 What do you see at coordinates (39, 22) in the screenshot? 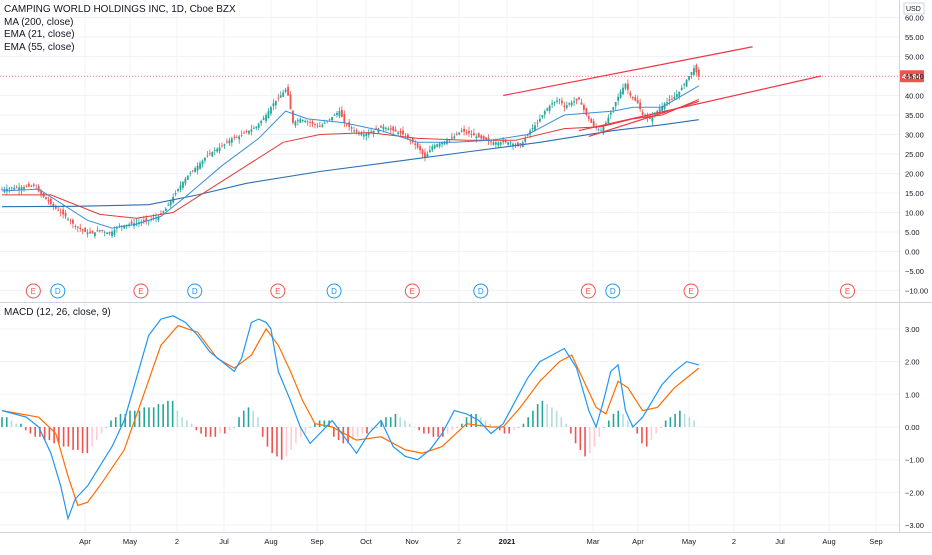
I see `indicator-ma200-label: MA (200, close)` at bounding box center [39, 22].